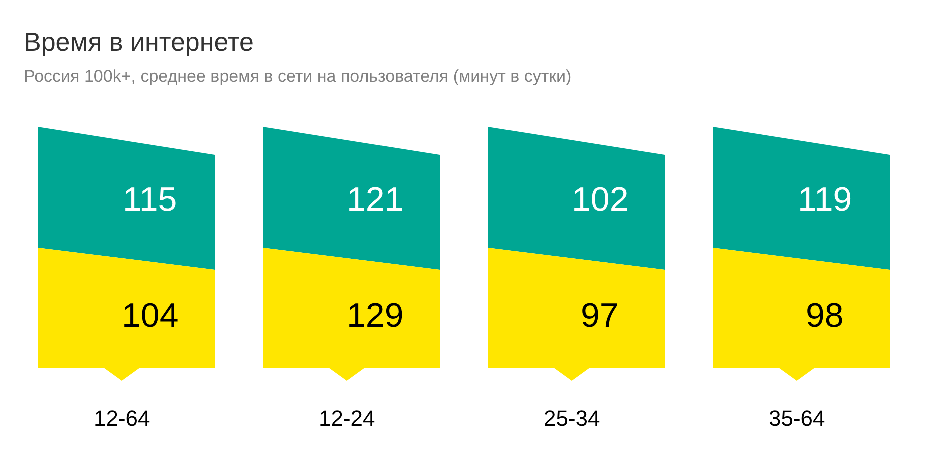  What do you see at coordinates (150, 200) in the screenshot?
I see `data-label: 115` at bounding box center [150, 200].